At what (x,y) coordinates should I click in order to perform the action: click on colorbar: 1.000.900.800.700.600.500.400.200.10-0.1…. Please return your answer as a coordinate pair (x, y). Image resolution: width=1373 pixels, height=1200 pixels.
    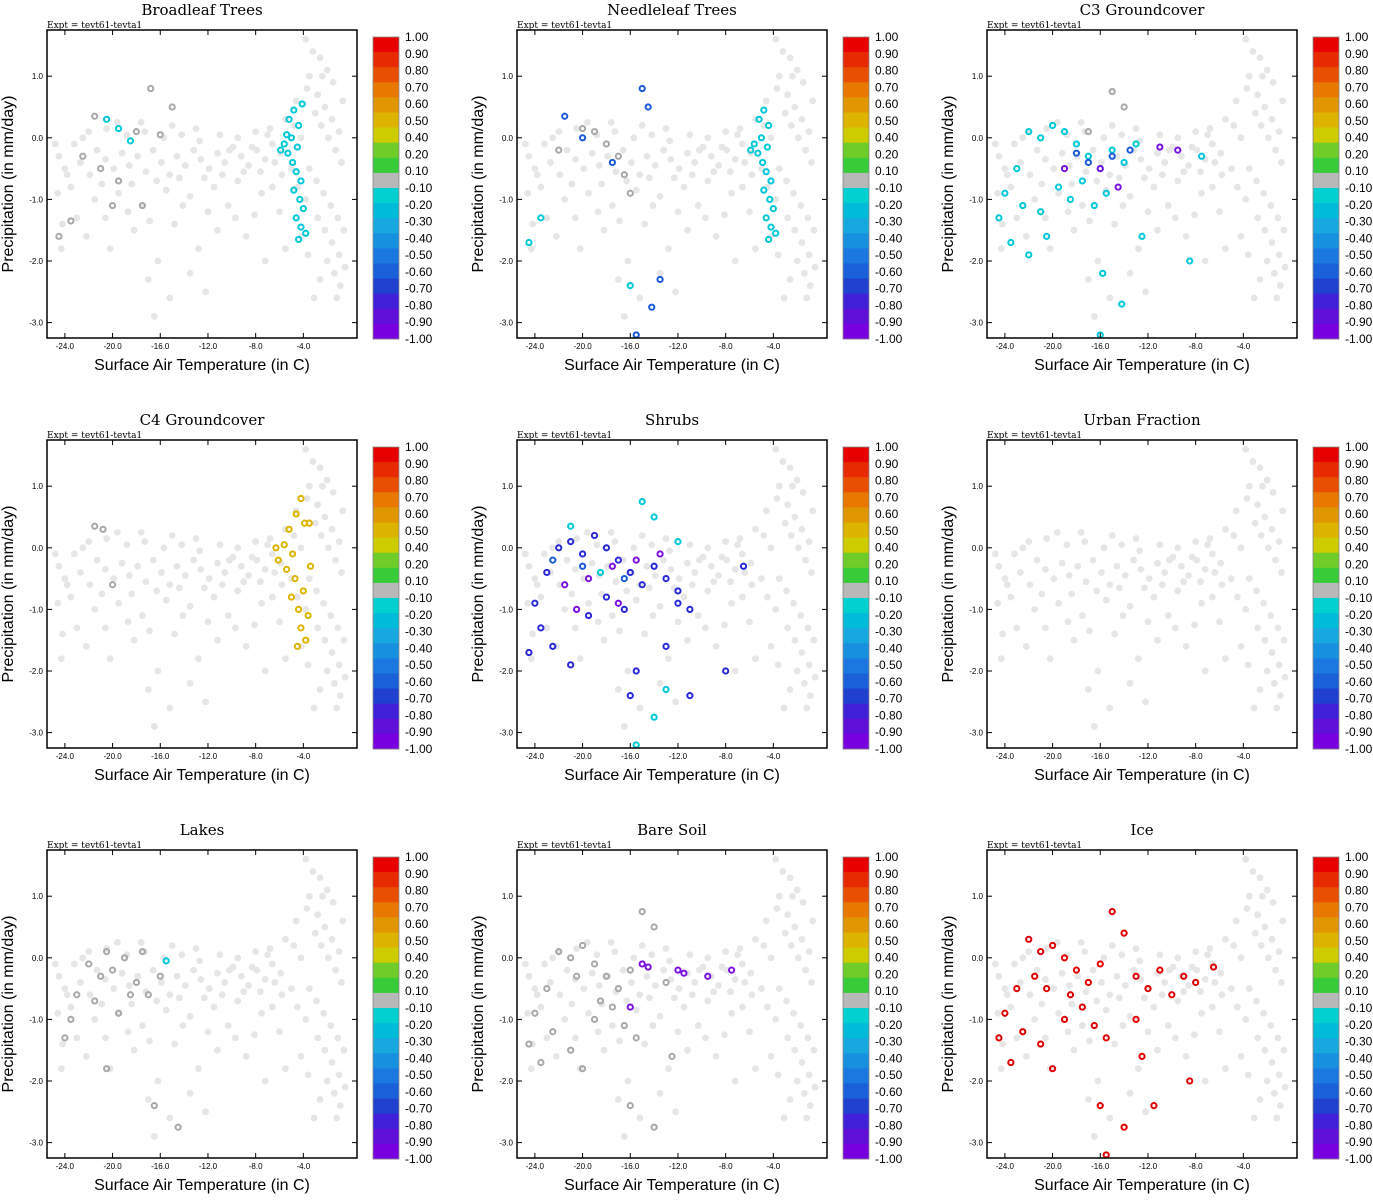
    Looking at the image, I should click on (872, 188).